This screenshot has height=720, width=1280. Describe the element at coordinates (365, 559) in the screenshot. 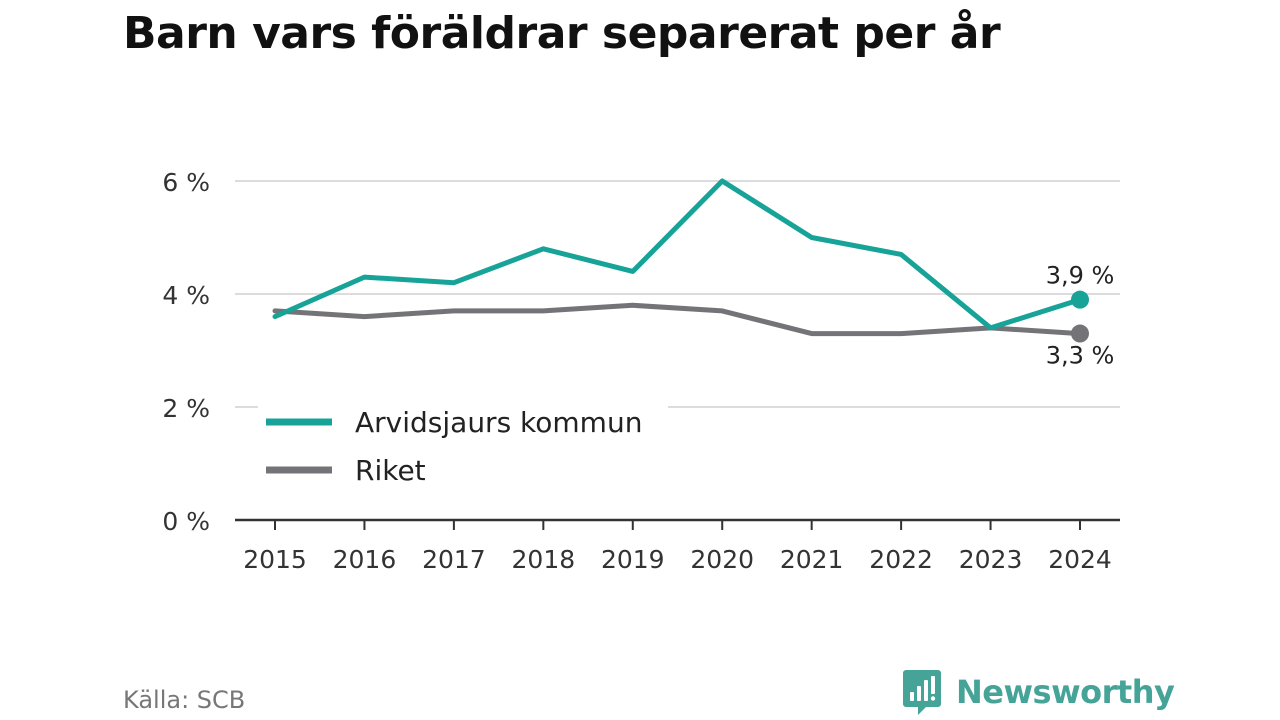

I see `x-tick-label: 2016` at that location.